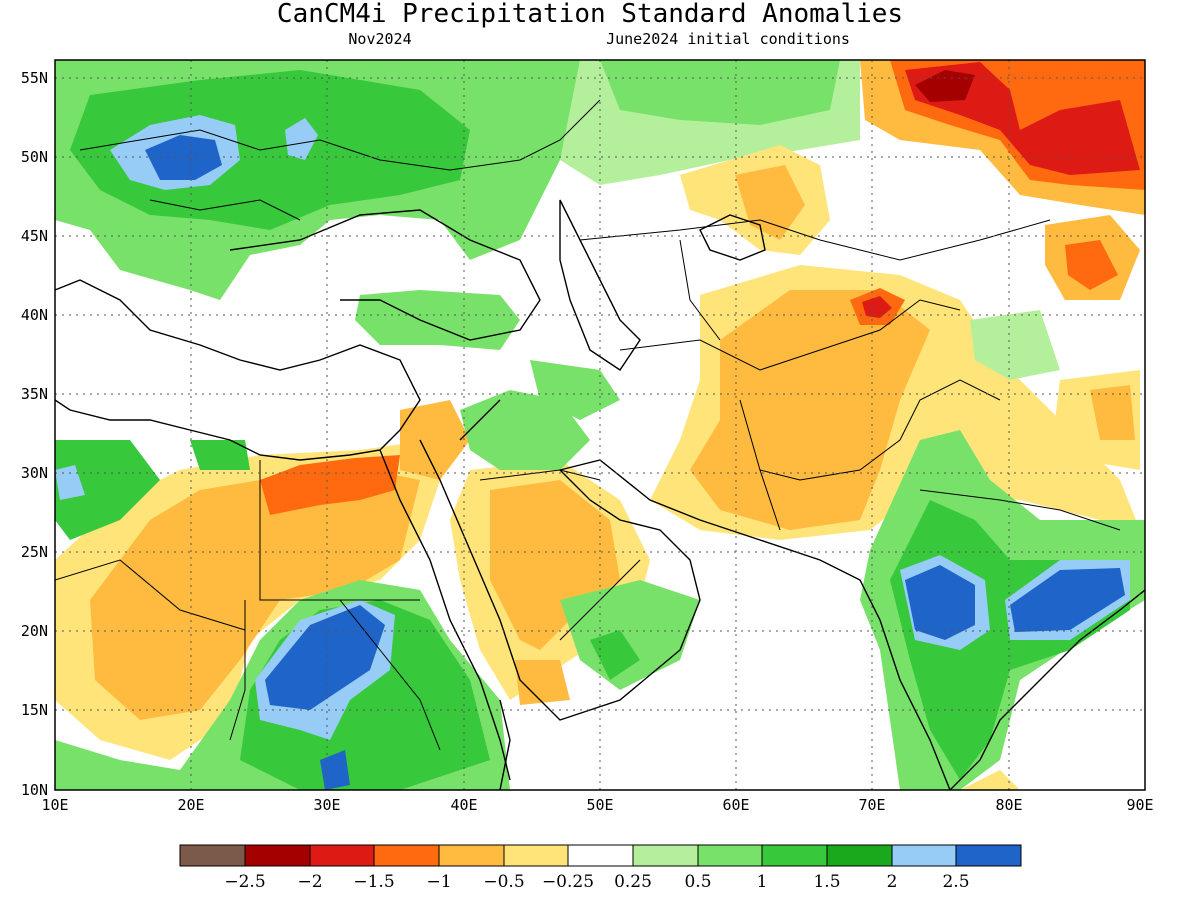 The width and height of the screenshot is (1200, 900). I want to click on lat-tick-label: 40N, so click(34, 315).